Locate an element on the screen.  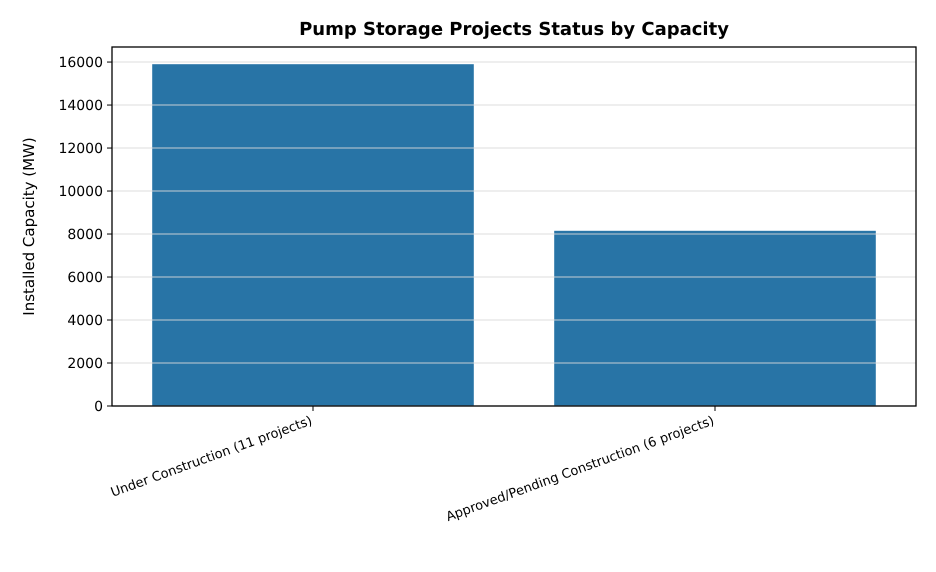
y-tick-label: 8000 is located at coordinates (85, 234).